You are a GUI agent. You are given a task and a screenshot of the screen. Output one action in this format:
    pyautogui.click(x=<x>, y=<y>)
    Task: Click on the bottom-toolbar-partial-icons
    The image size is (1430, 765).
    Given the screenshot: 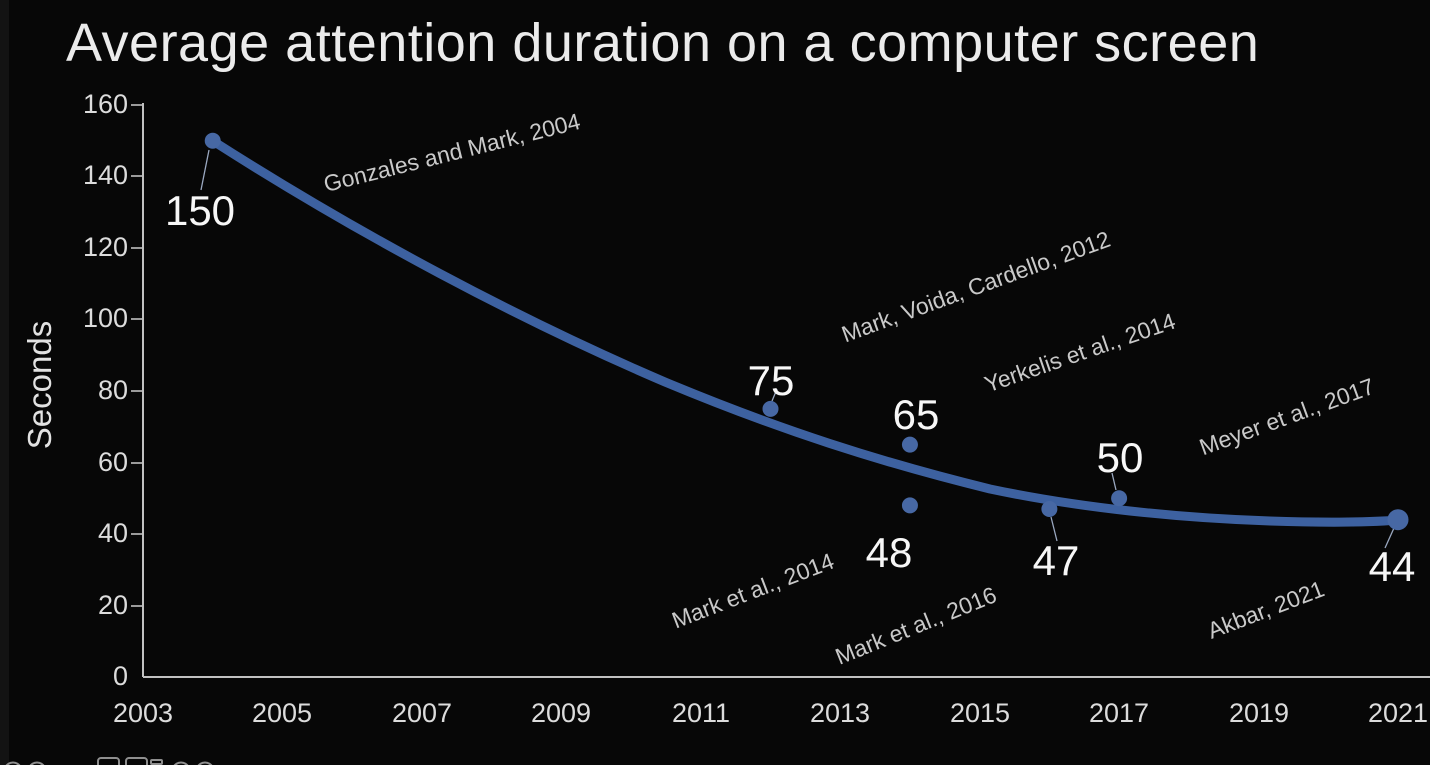 What is the action you would take?
    pyautogui.click(x=109, y=761)
    